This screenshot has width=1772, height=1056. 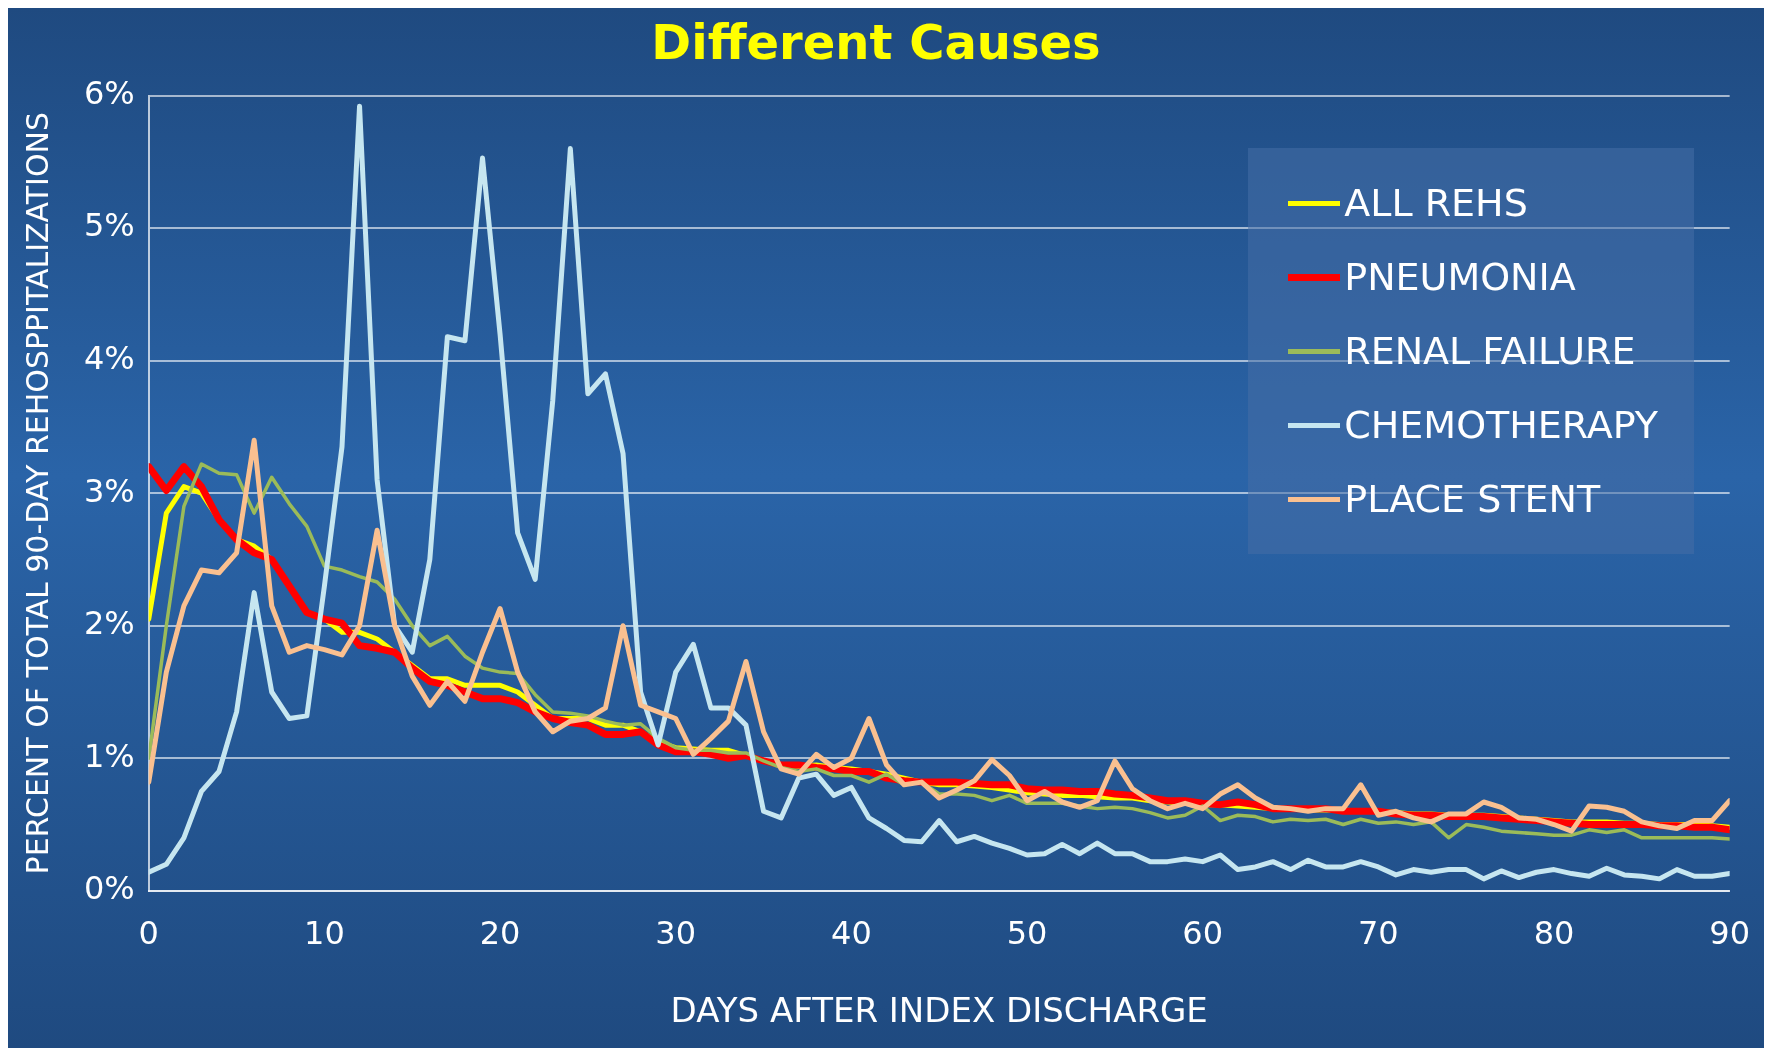 What do you see at coordinates (876, 42) in the screenshot?
I see `chart-title: Different Causes` at bounding box center [876, 42].